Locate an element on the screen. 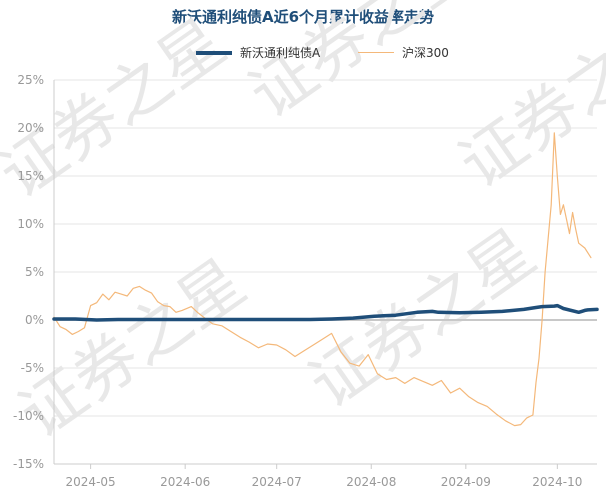  y-tick-label: 25% is located at coordinates (30, 80).